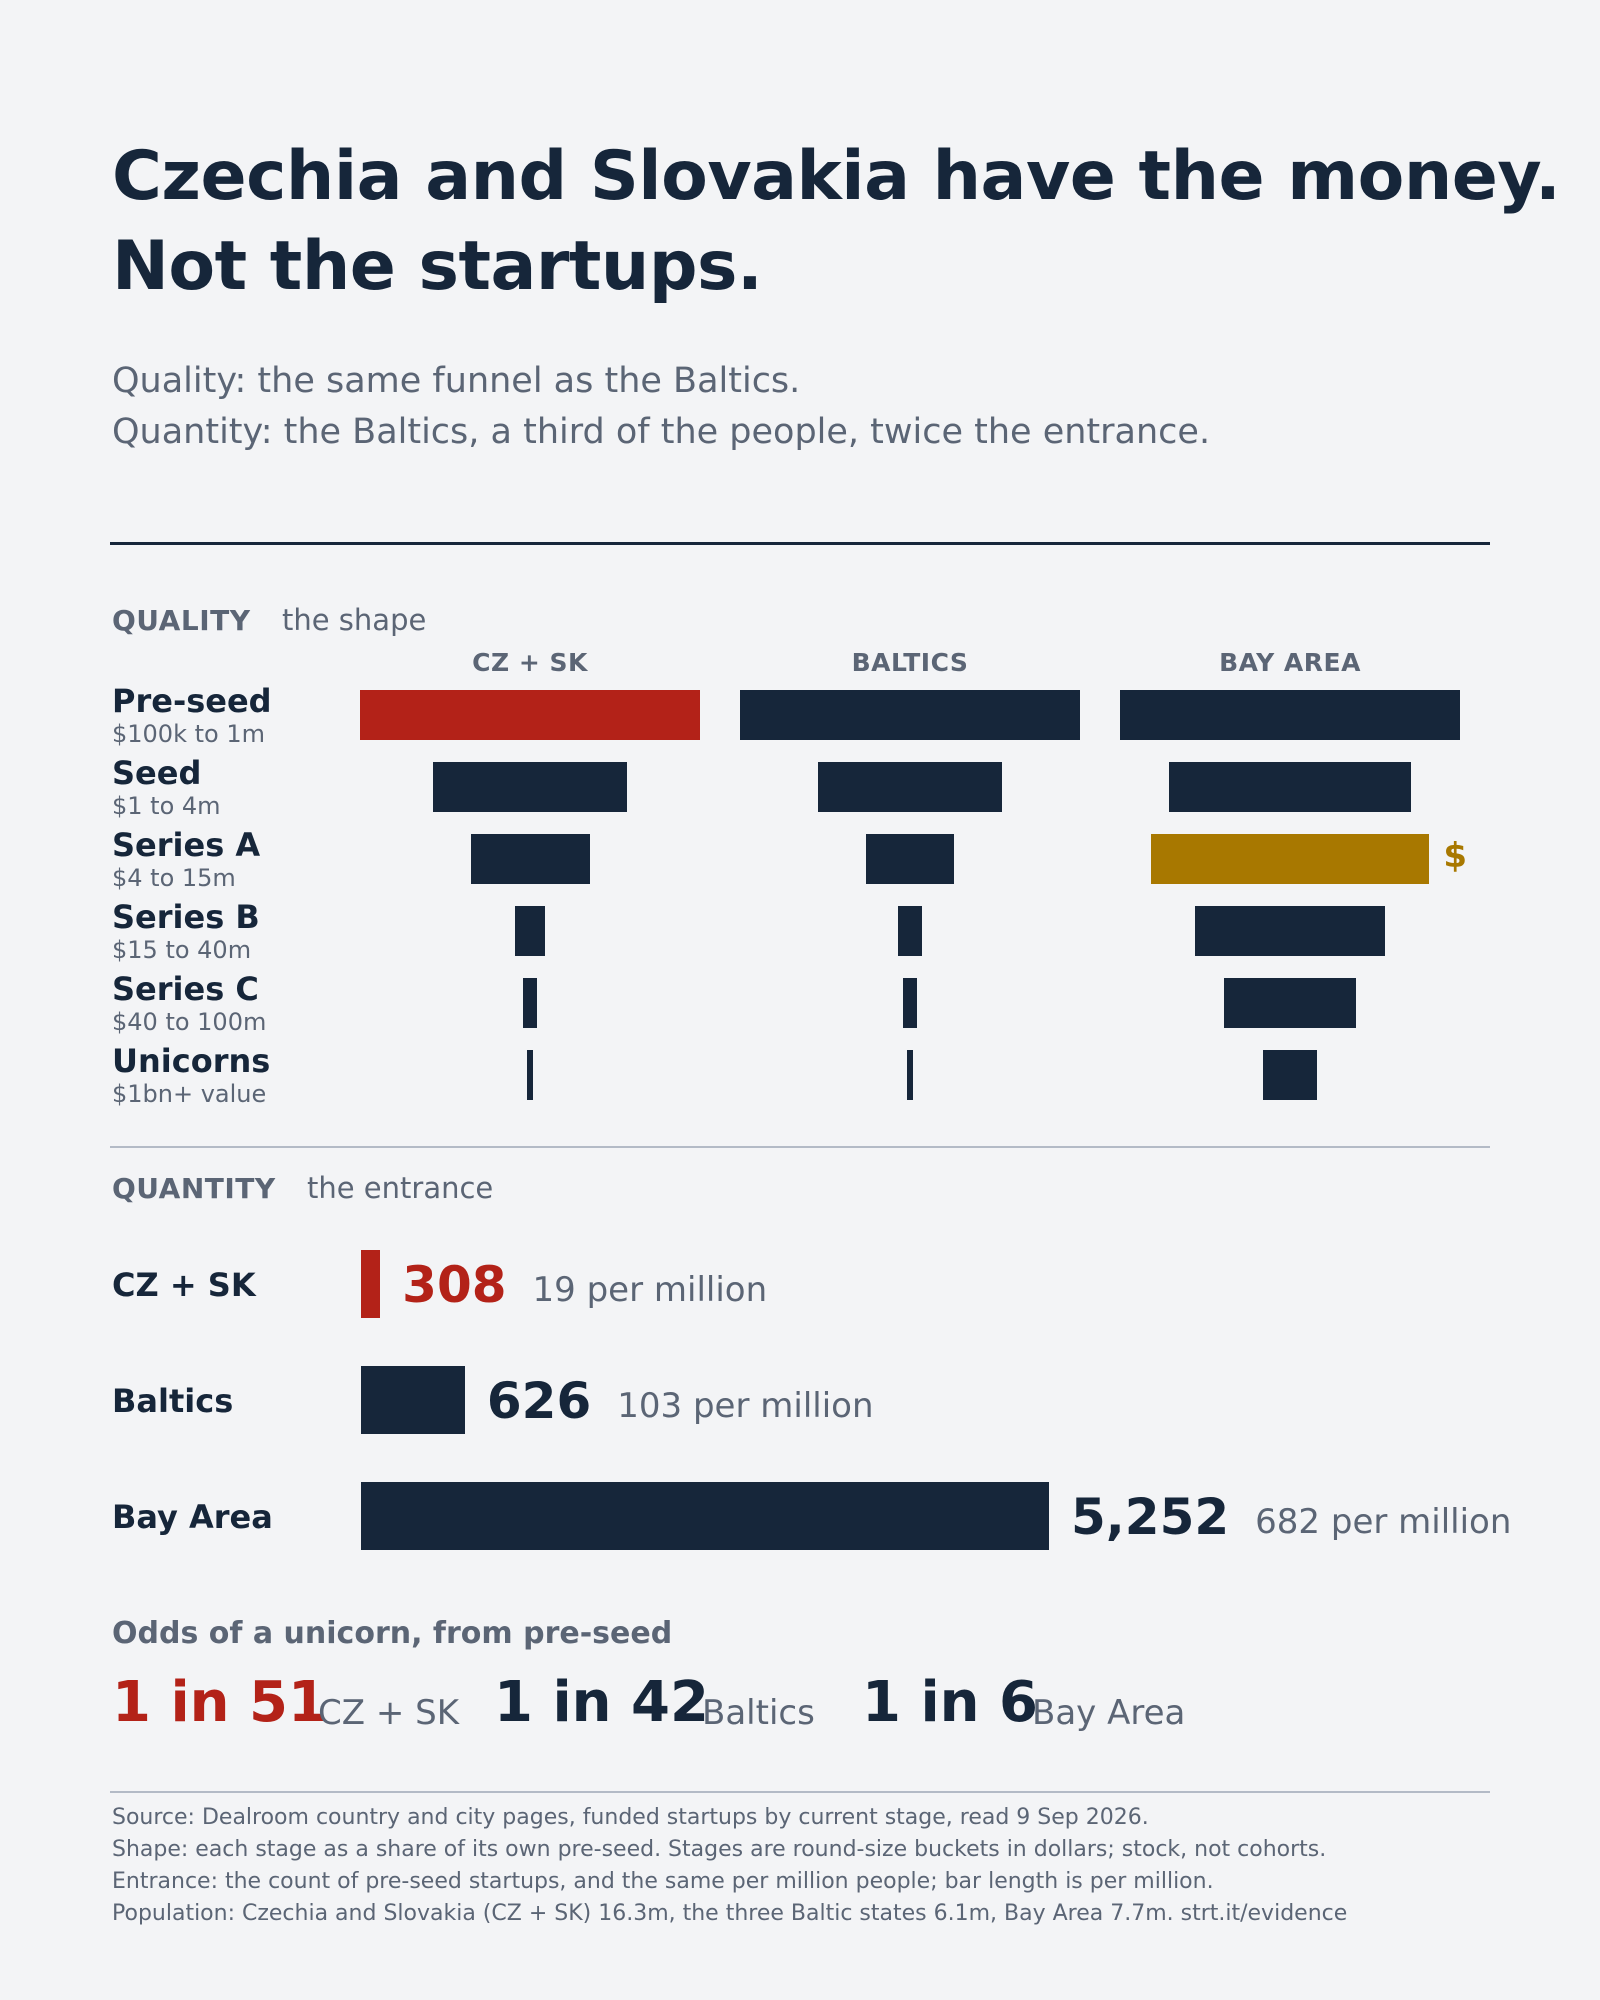 Image resolution: width=1600 pixels, height=2000 pixels. What do you see at coordinates (1455, 856) in the screenshot?
I see `dollar-marker: $` at bounding box center [1455, 856].